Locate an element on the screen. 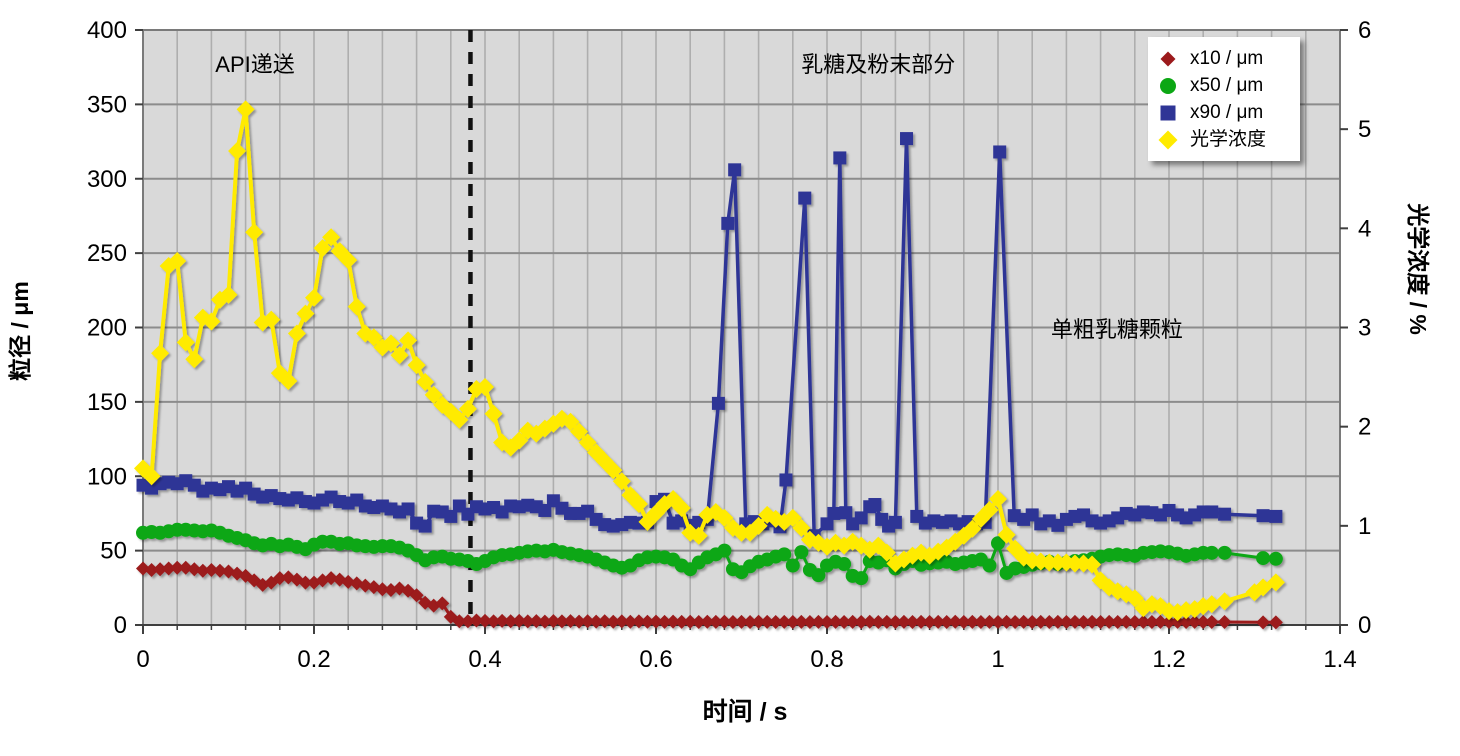 This screenshot has width=1460, height=756. legend-label: 光学浓度 is located at coordinates (1228, 139).